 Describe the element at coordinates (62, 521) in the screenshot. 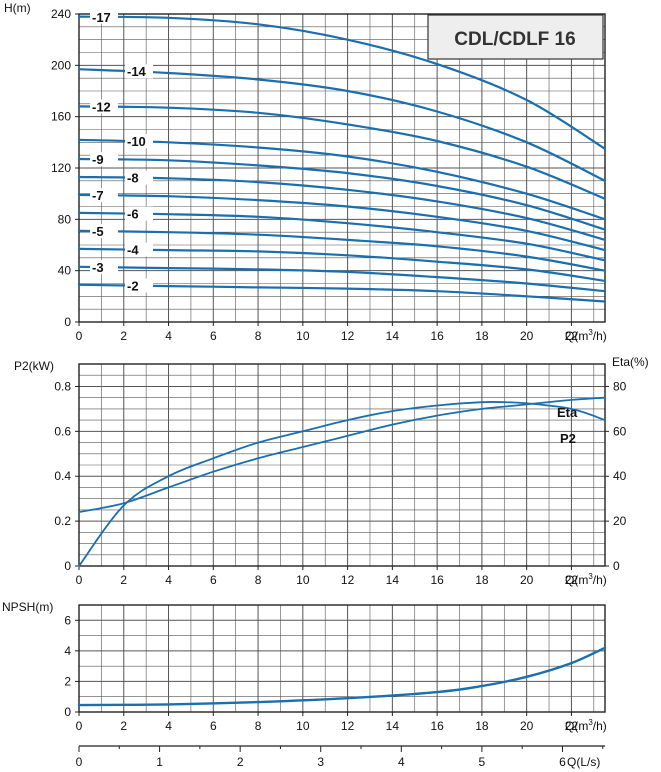

I see `power-ytick-label: 0.2` at that location.